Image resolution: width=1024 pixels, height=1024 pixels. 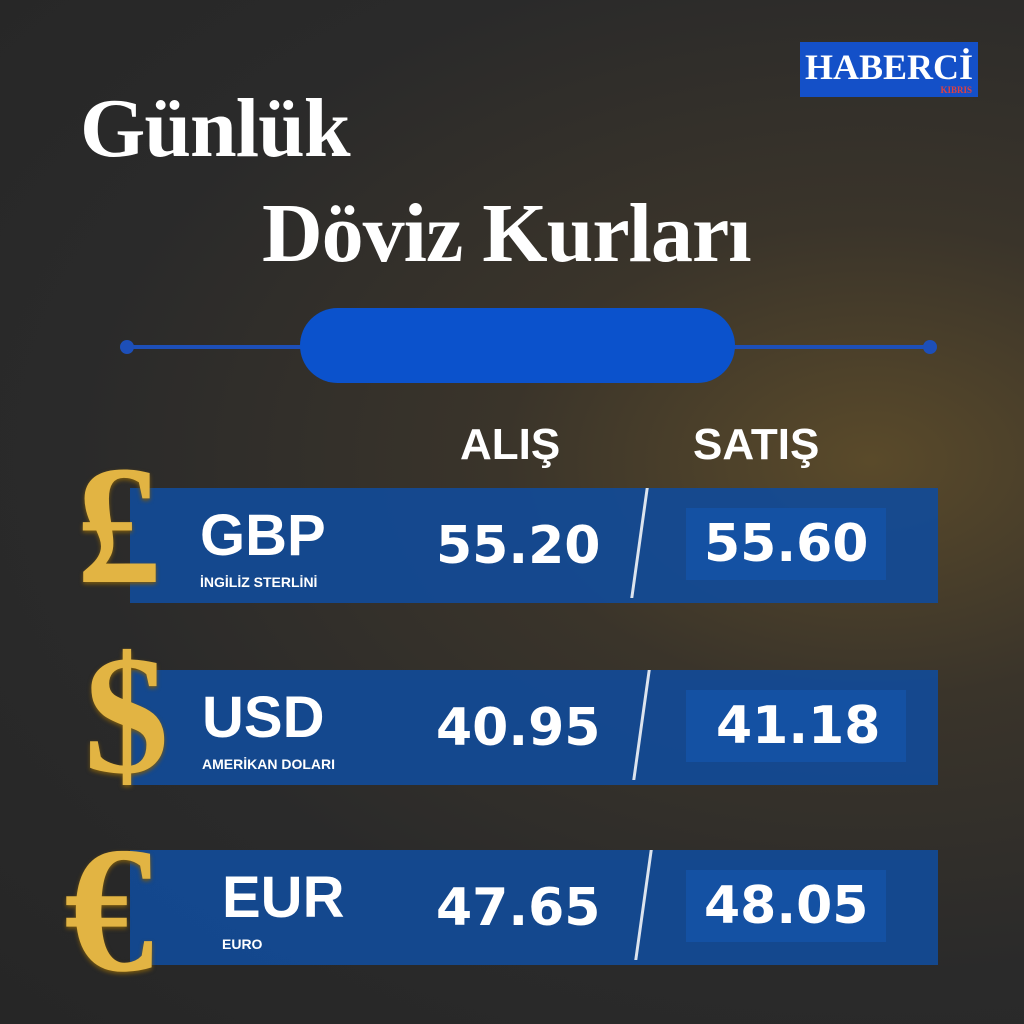 What do you see at coordinates (518, 546) in the screenshot?
I see `buy-rate: 55.20` at bounding box center [518, 546].